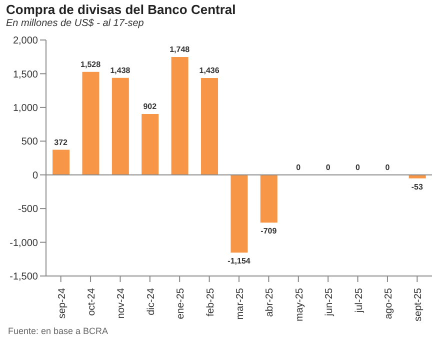  Describe the element at coordinates (151, 302) in the screenshot. I see `x-tick-label: dic-24` at that location.